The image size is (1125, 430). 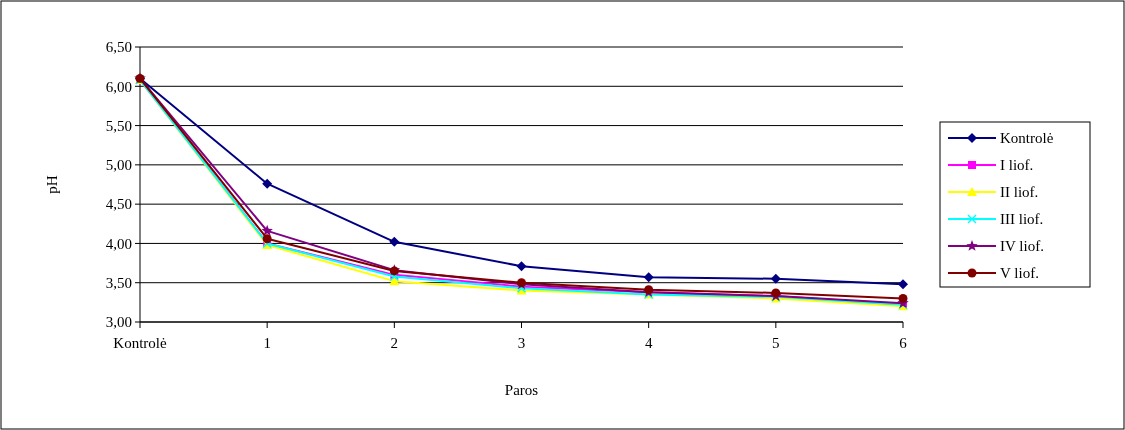 I want to click on x-tick-label: Kontrolė, so click(x=140, y=343).